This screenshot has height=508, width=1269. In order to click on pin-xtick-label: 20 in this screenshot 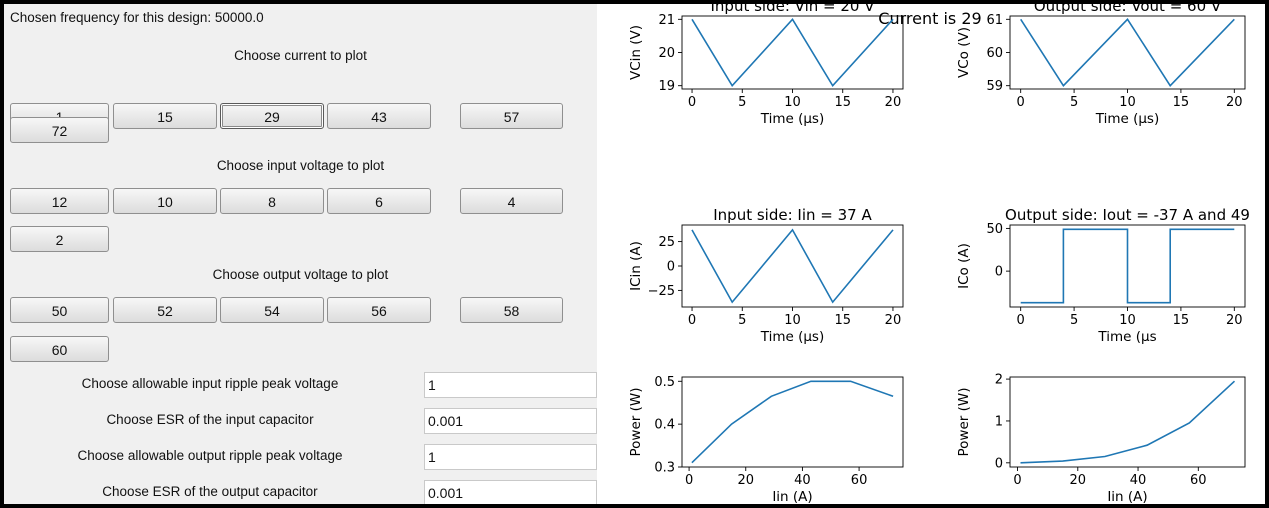, I will do `click(745, 480)`.